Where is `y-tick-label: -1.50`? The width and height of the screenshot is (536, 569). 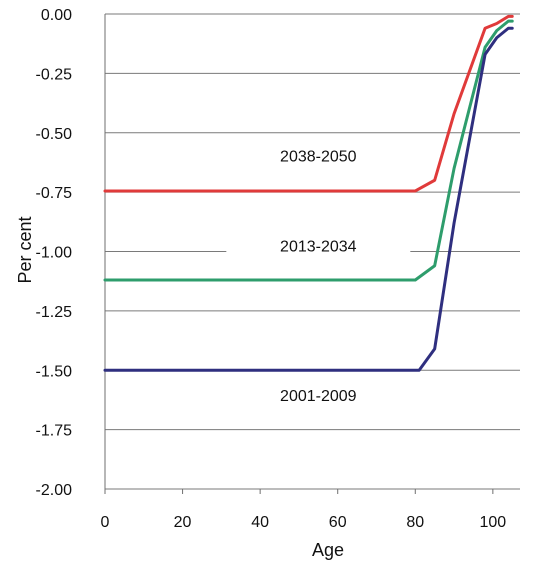
y-tick-label: -1.50 is located at coordinates (54, 371).